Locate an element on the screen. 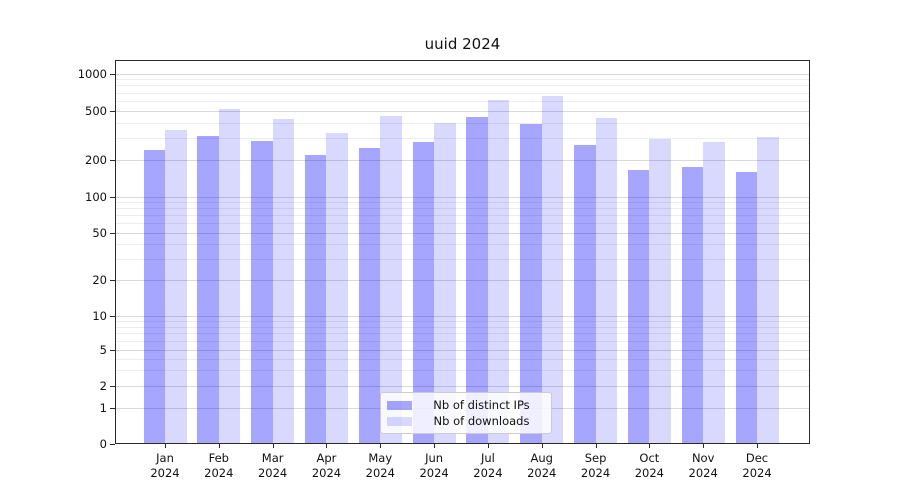 This screenshot has height=500, width=900. y-tick-label: 1 is located at coordinates (103, 408).